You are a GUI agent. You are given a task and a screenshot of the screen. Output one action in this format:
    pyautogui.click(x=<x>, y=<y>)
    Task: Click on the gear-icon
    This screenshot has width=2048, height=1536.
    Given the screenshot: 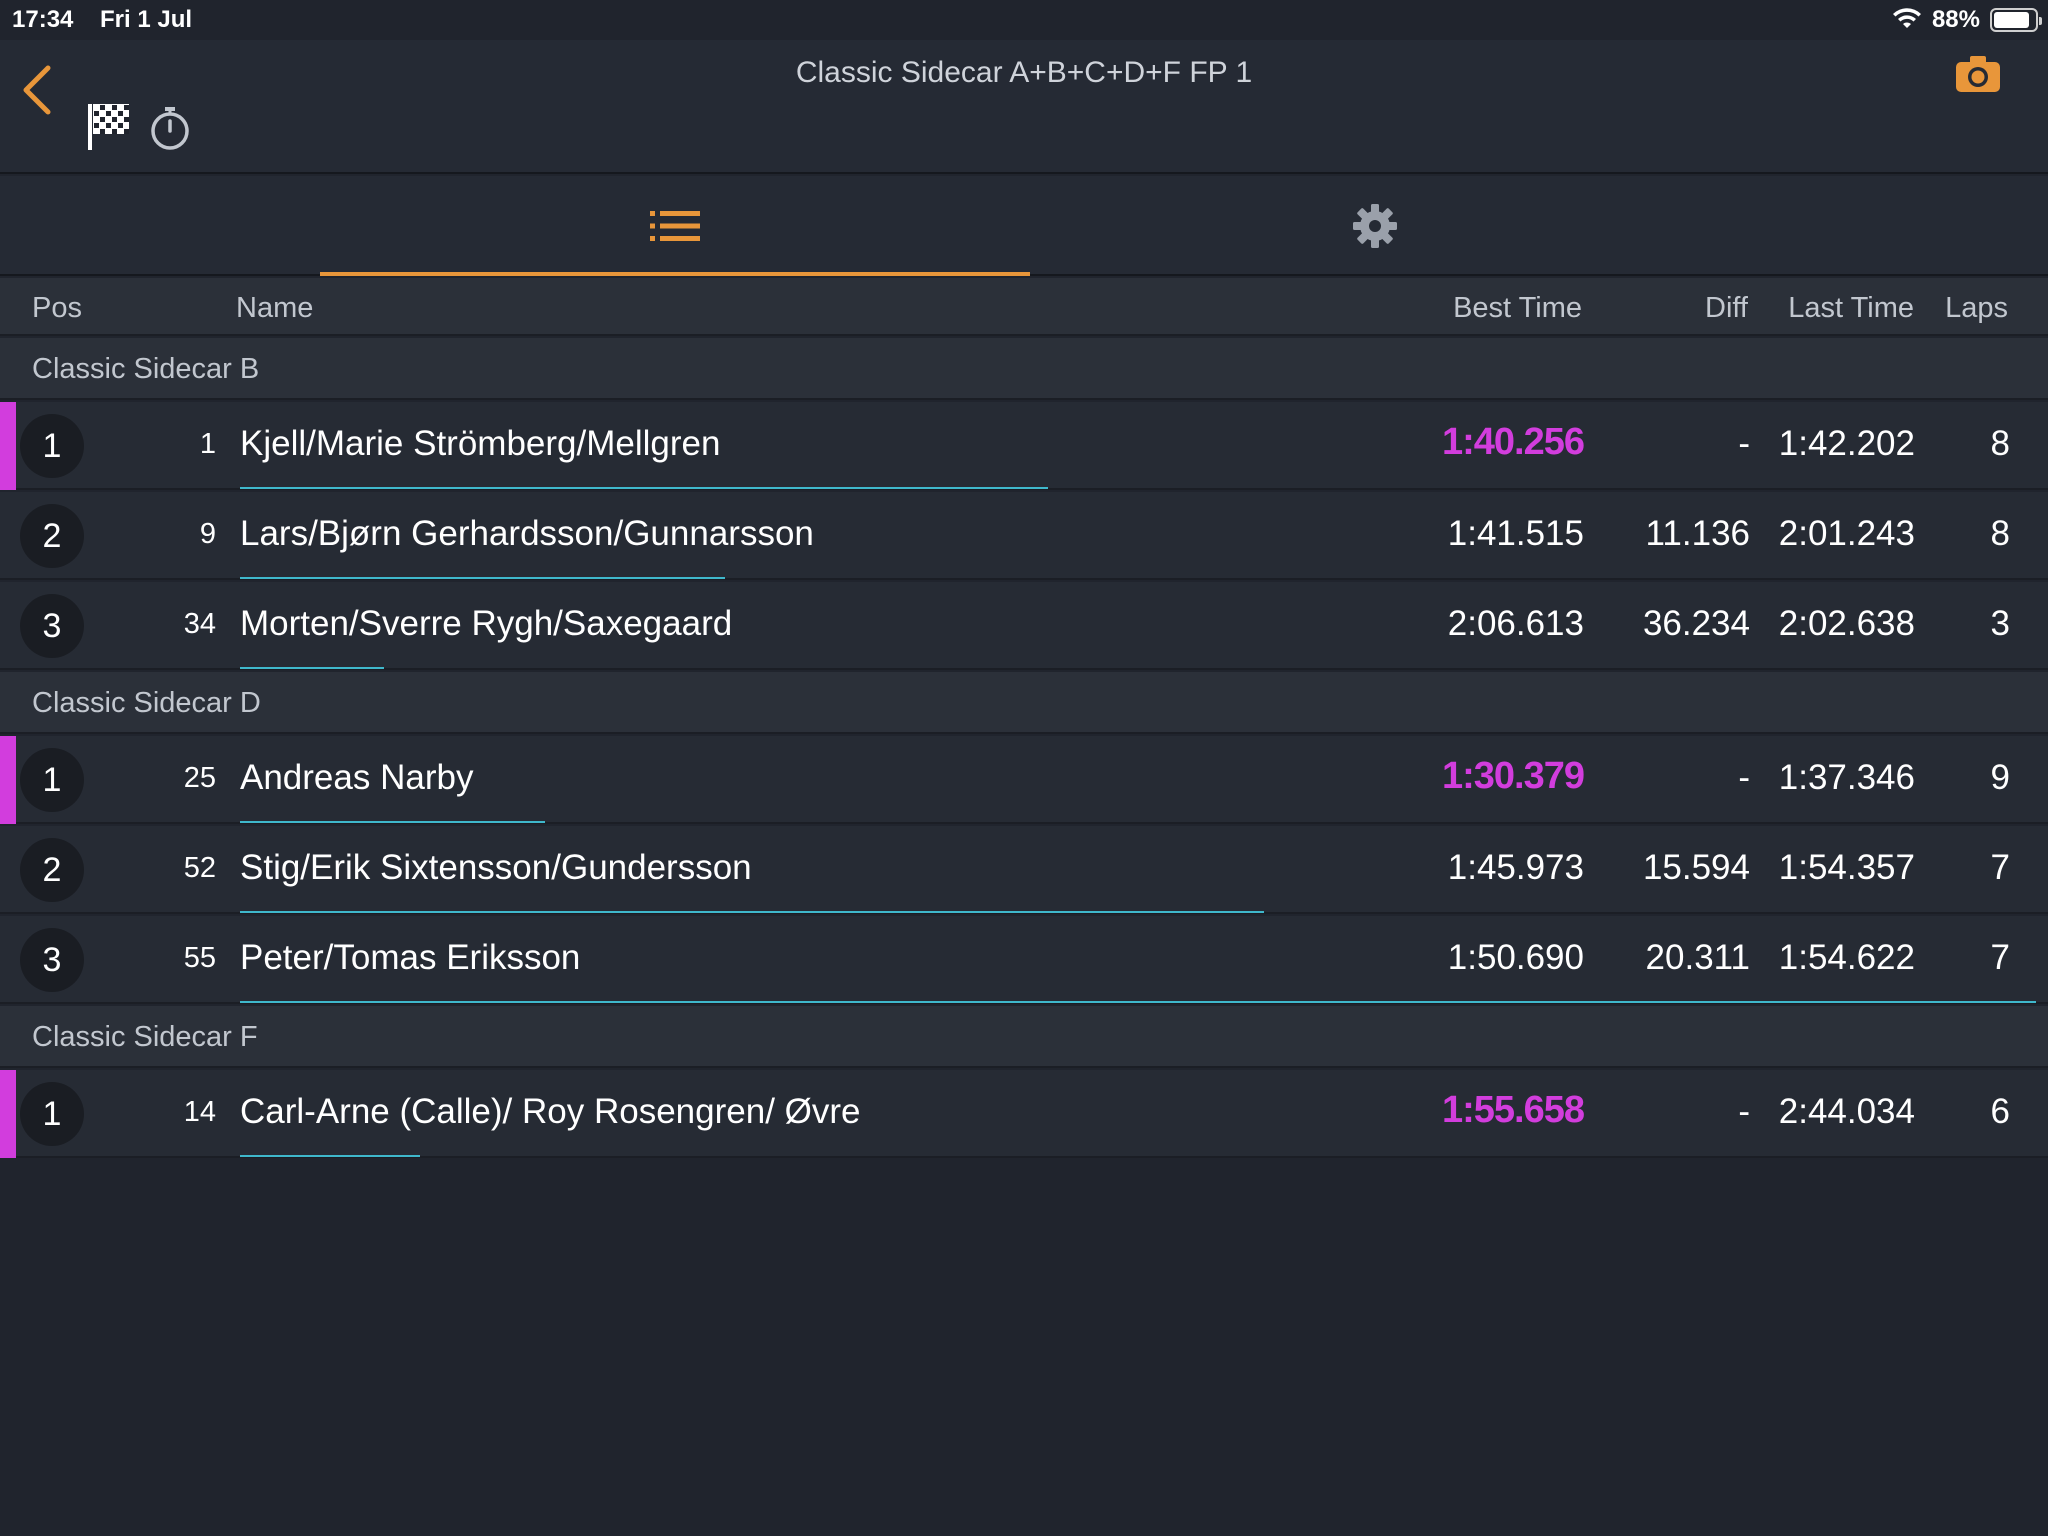 What is the action you would take?
    pyautogui.click(x=1375, y=226)
    